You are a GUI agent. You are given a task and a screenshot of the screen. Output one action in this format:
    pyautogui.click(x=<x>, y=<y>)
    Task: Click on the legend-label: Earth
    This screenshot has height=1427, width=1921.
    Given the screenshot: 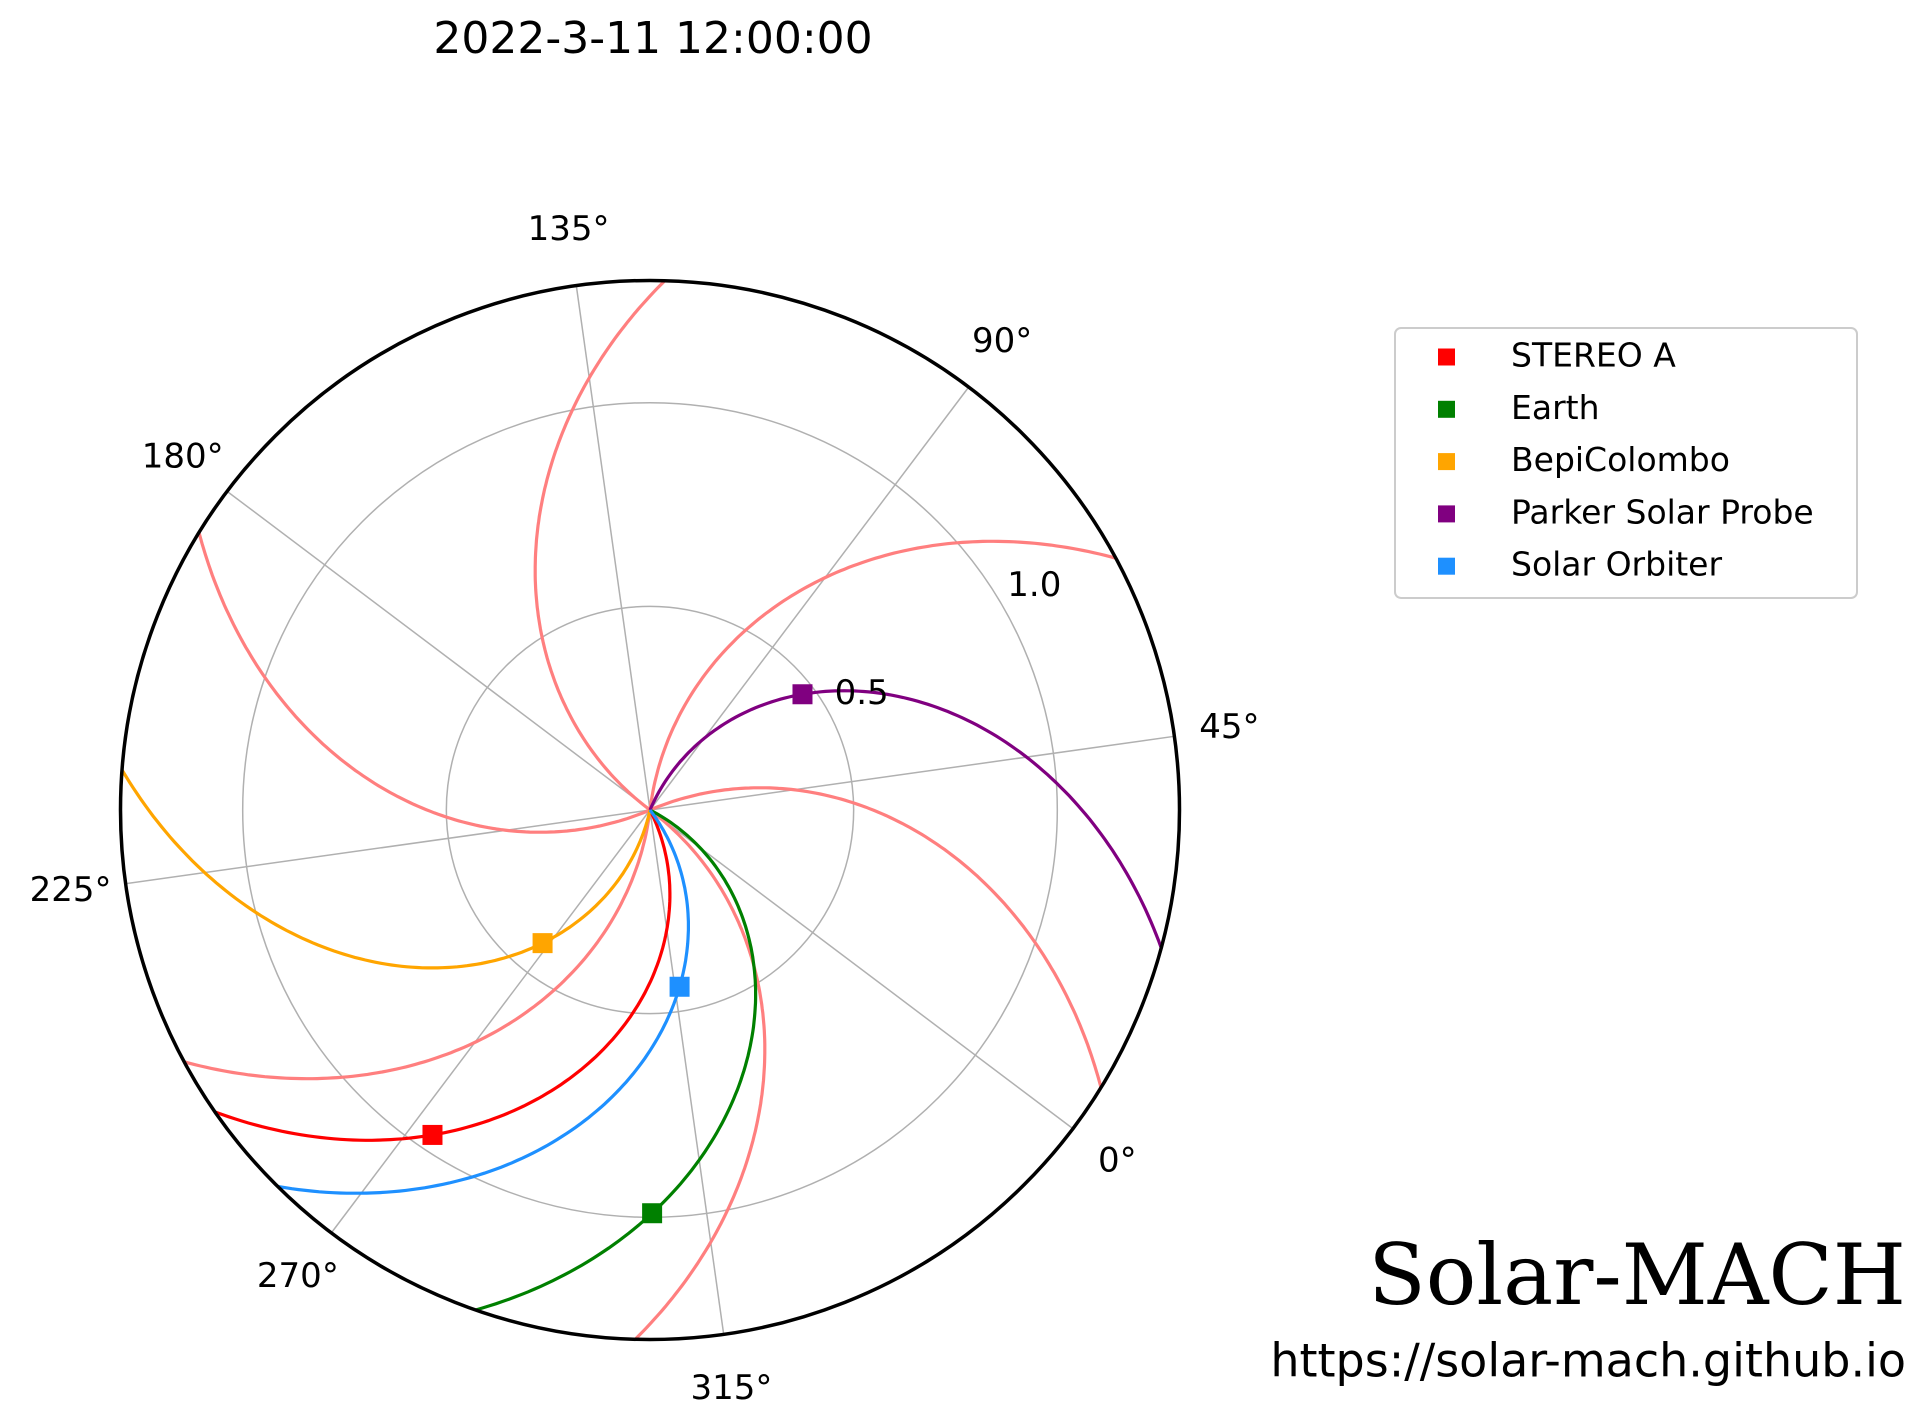 What is the action you would take?
    pyautogui.click(x=1555, y=407)
    